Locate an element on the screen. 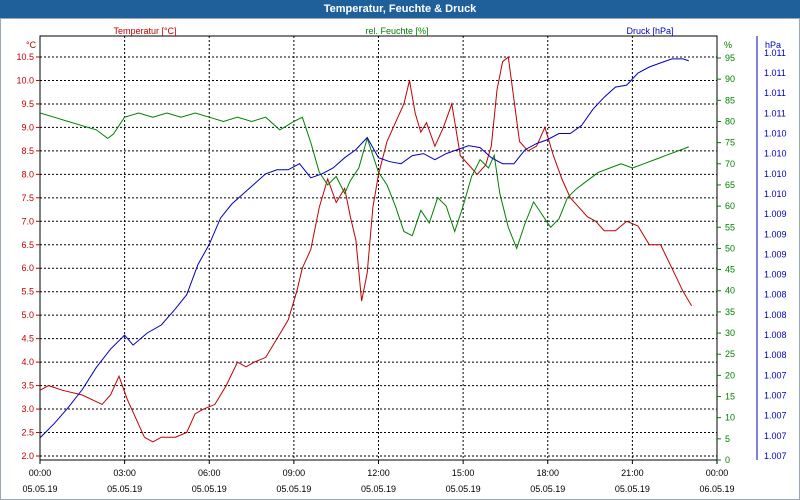  humidity-tick-label: 45 is located at coordinates (730, 270).